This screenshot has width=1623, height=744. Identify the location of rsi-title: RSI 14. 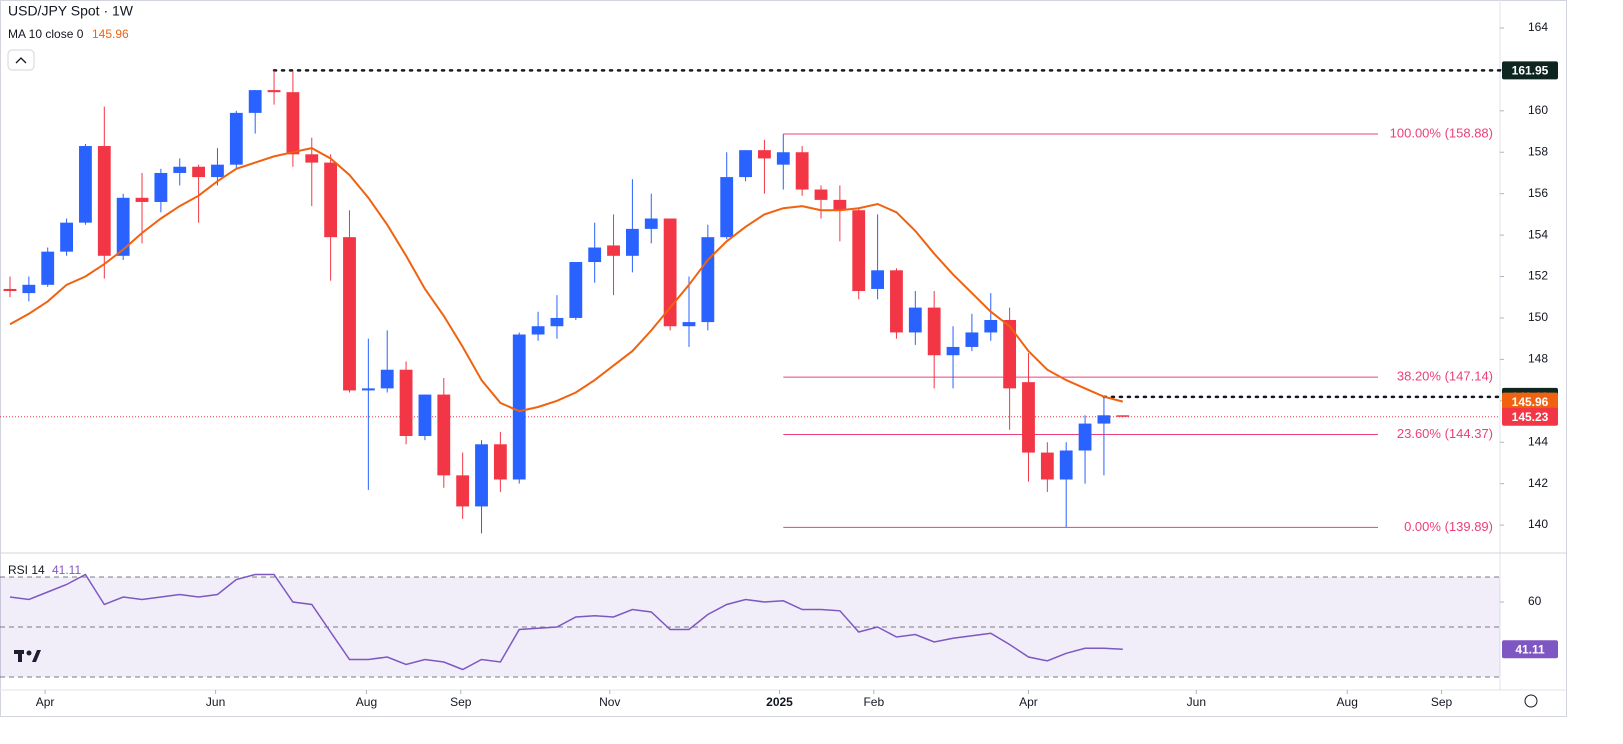
(26, 570).